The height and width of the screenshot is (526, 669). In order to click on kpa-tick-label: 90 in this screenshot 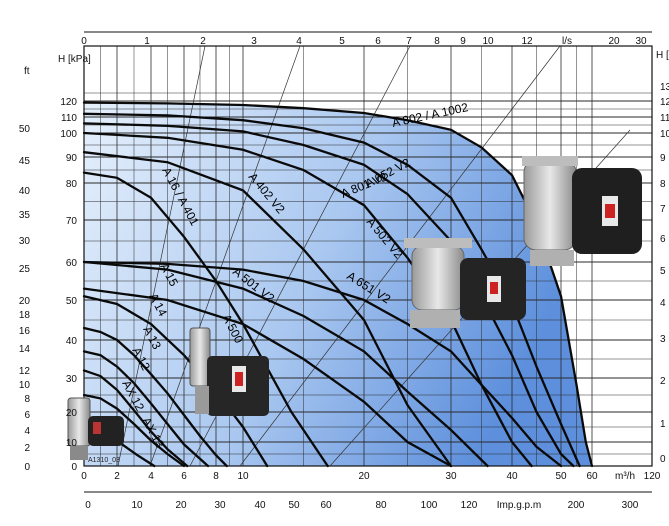, I will do `click(72, 158)`.